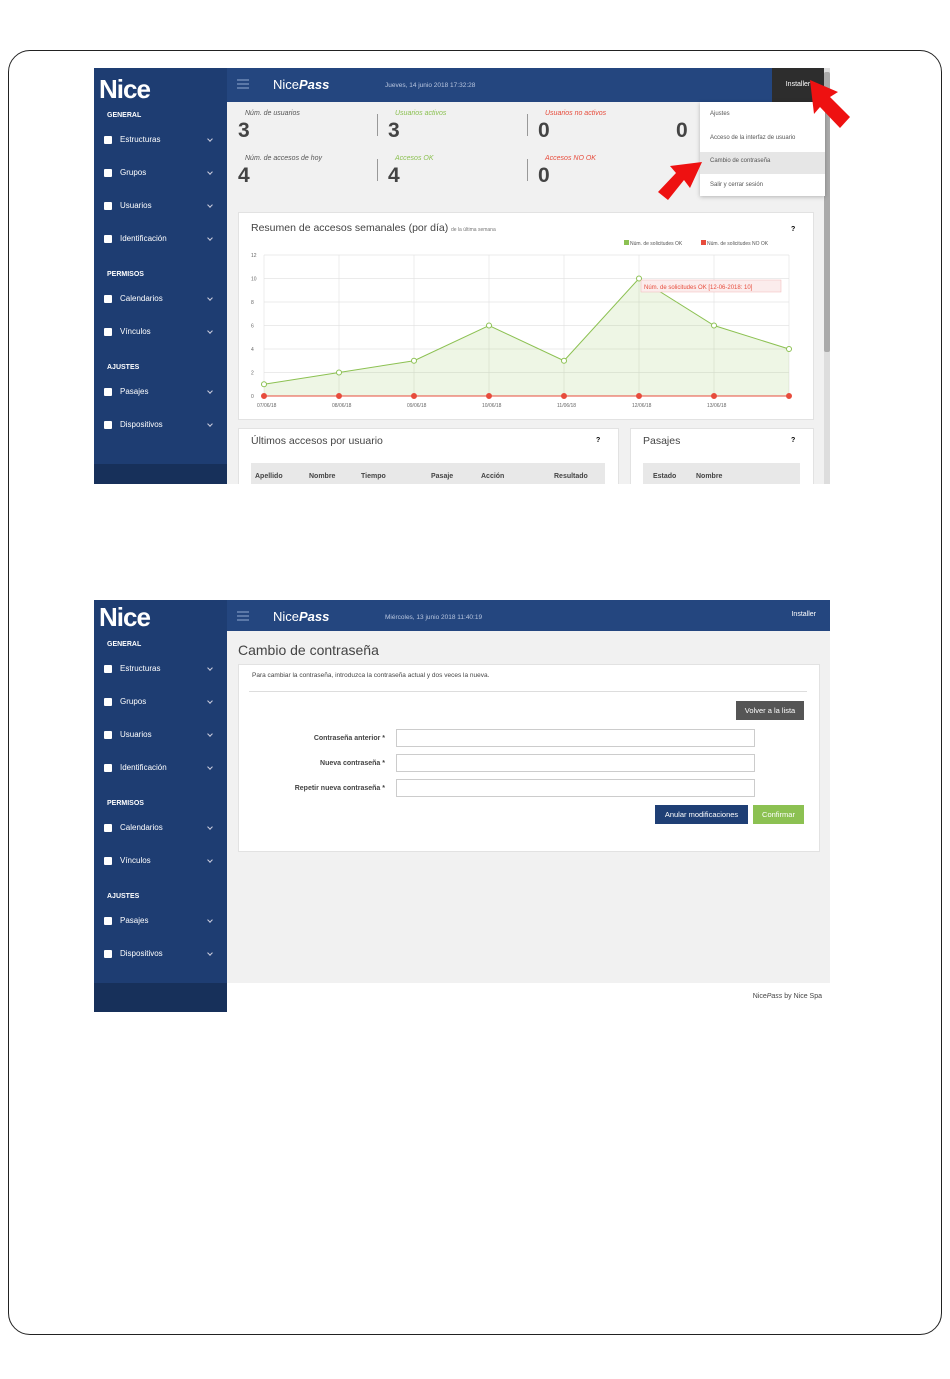 This screenshot has width=950, height=1379. Describe the element at coordinates (738, 244) in the screenshot. I see `legend-label: Núm. de solicitudes NO OK` at that location.